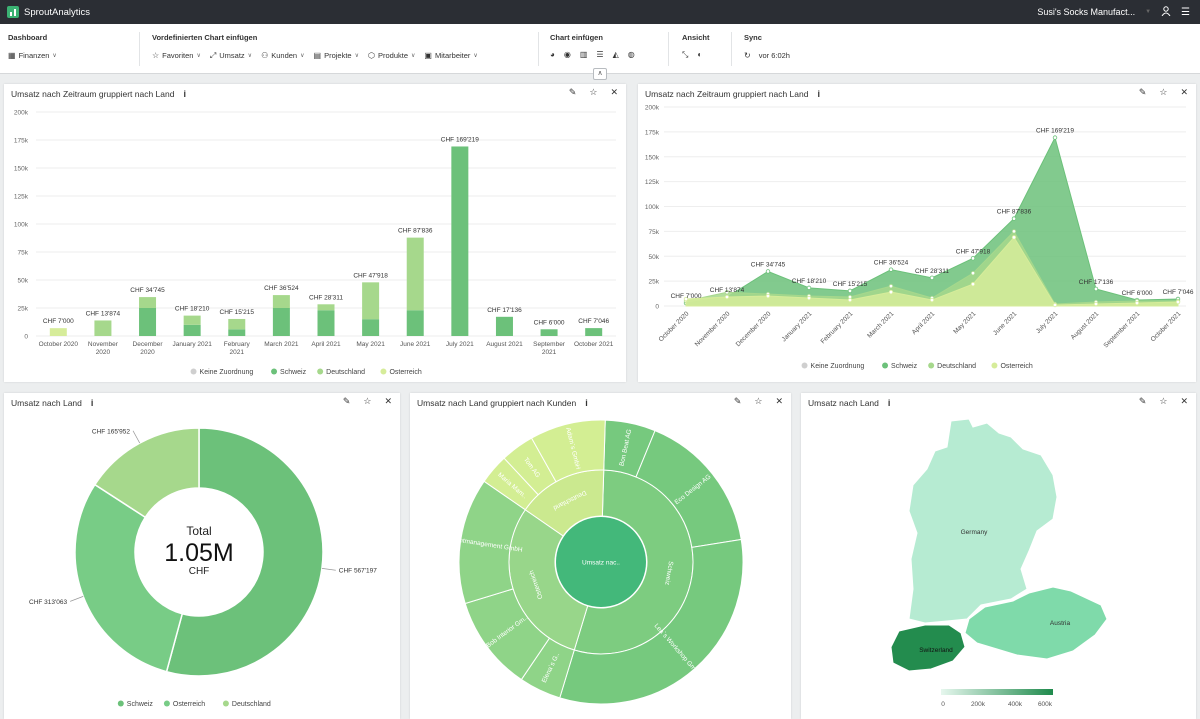 Image resolution: width=1200 pixels, height=719 pixels. Describe the element at coordinates (600, 74) in the screenshot. I see `collapse-ribbon-button: ∧` at that location.